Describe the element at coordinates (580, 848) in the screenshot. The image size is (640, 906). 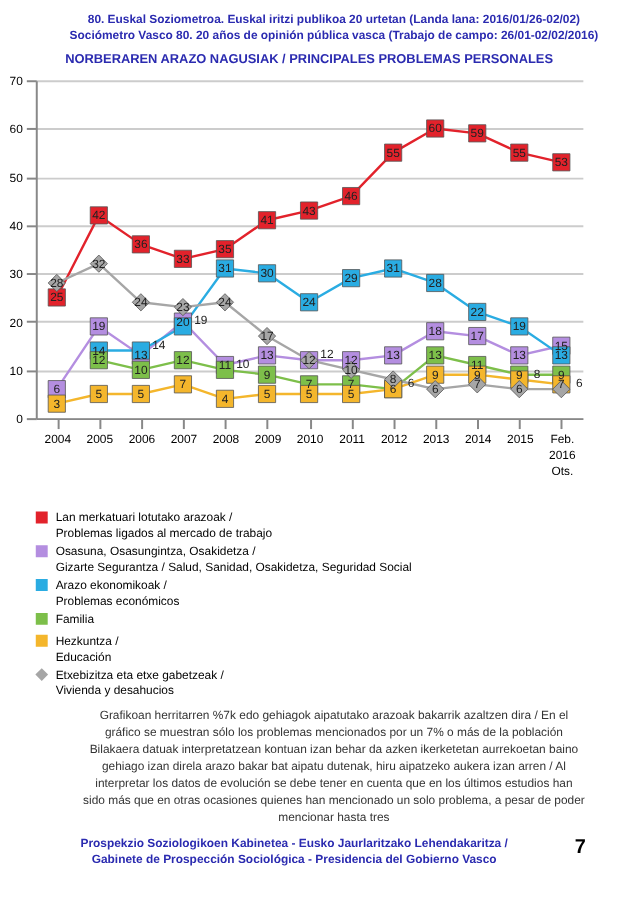
I see `text: 7` at that location.